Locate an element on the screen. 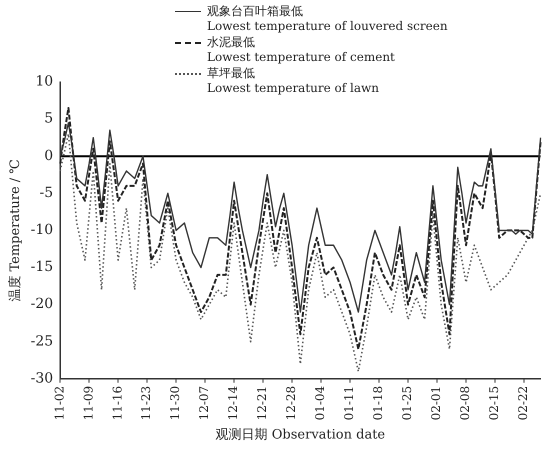 This screenshot has width=558, height=449. x-tick-label: 11-09 is located at coordinates (88, 403).